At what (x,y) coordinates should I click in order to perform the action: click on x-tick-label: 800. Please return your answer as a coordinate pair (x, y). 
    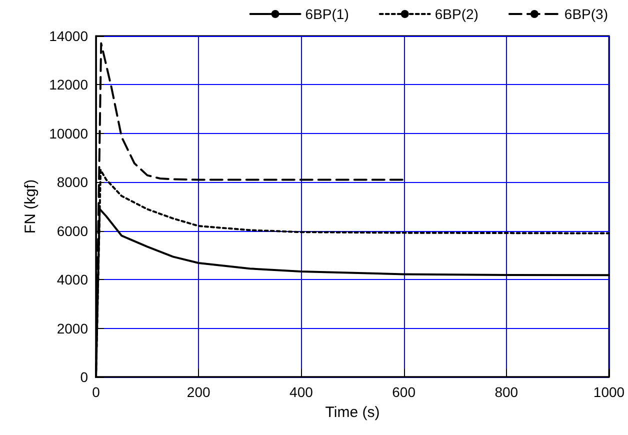
    Looking at the image, I should click on (506, 392).